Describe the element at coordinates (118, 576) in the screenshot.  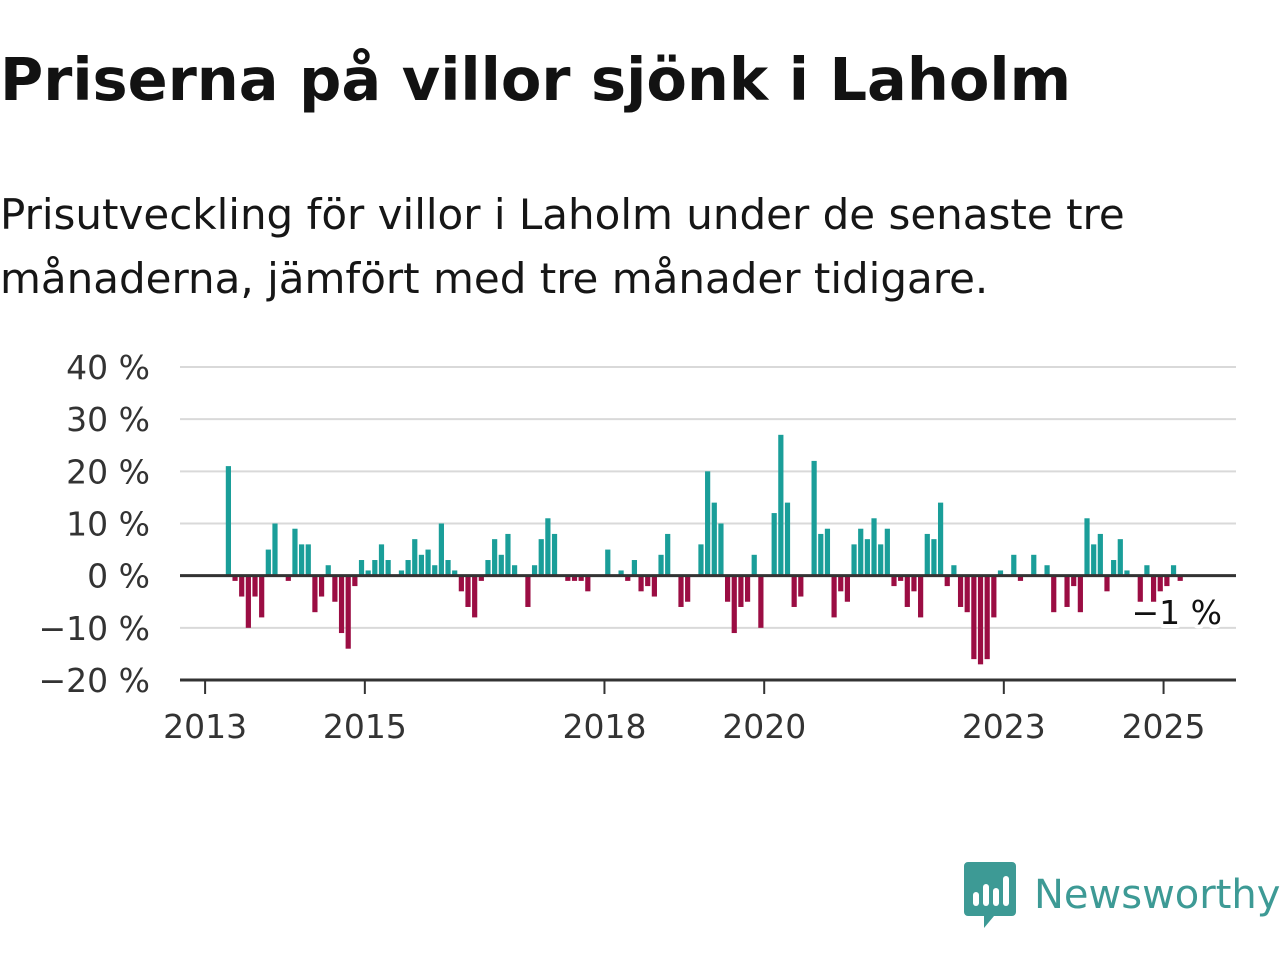
I see `y-tick-label: 0 %` at that location.